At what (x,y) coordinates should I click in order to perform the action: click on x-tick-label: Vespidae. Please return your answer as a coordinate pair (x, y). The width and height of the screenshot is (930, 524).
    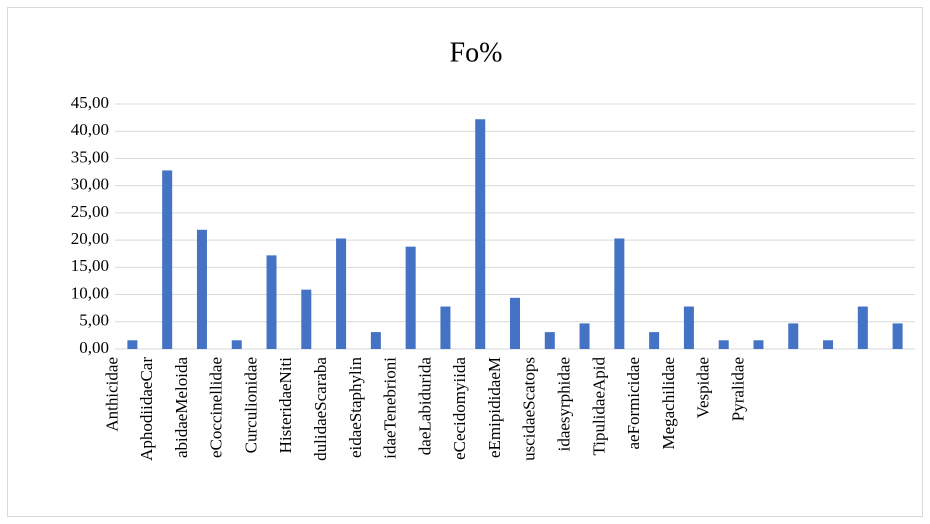
    Looking at the image, I should click on (703, 387).